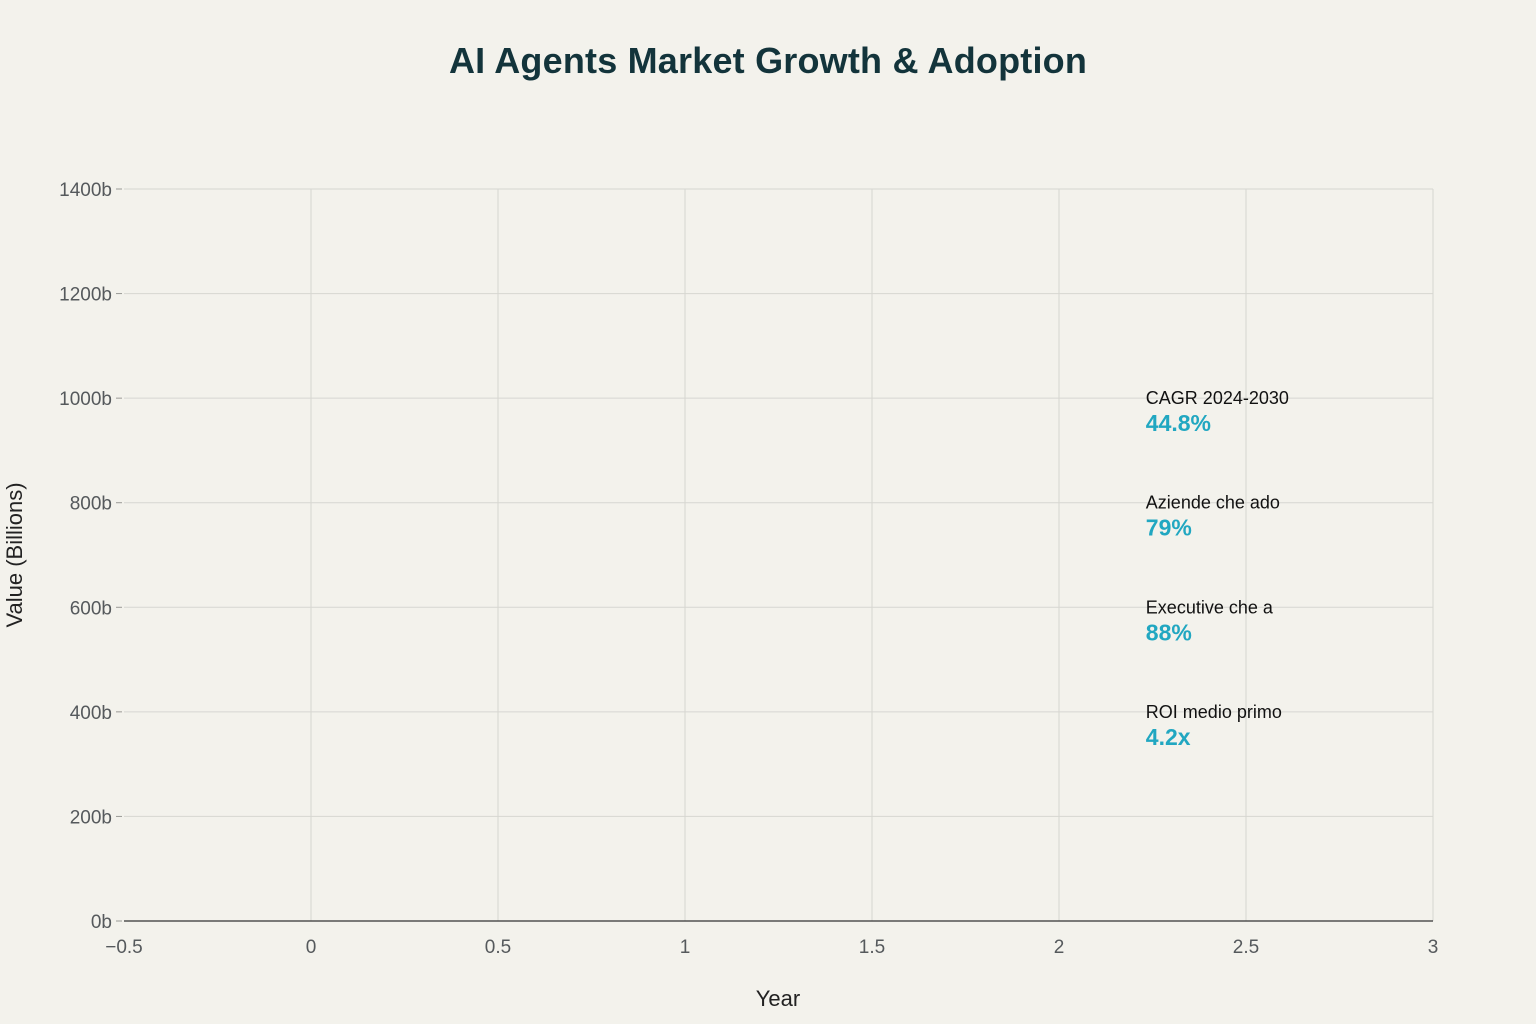 Image resolution: width=1536 pixels, height=1024 pixels. Describe the element at coordinates (1178, 423) in the screenshot. I see `annotation-value: 44.8%` at that location.